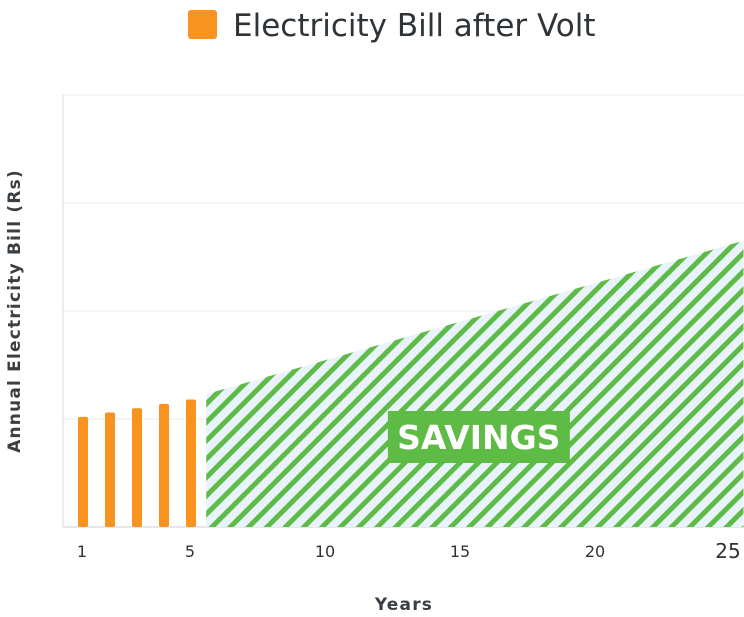  I want to click on legend-label: Electricity Bill after Volt, so click(414, 26).